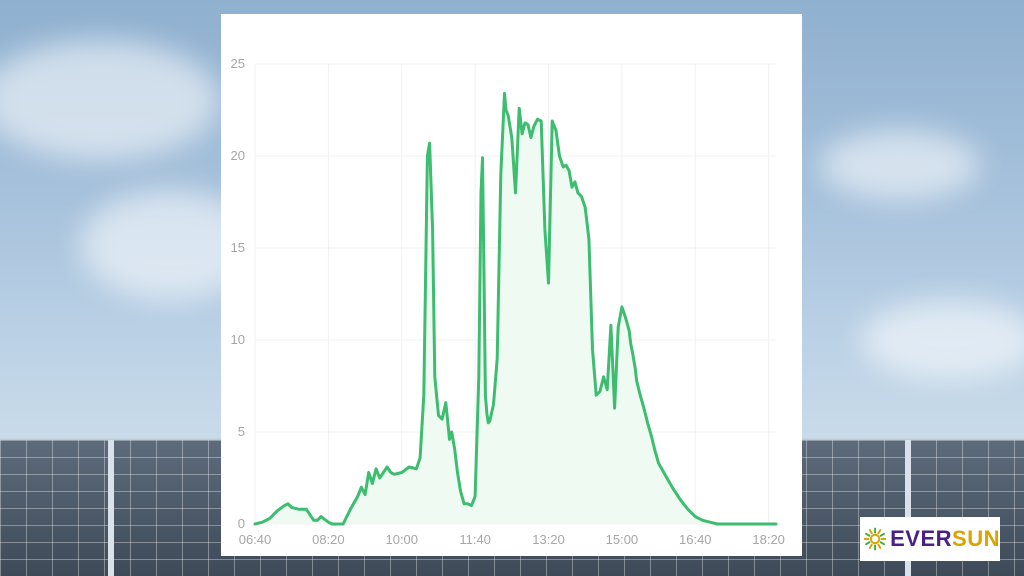  I want to click on x-tick-label: 10:00, so click(401, 539).